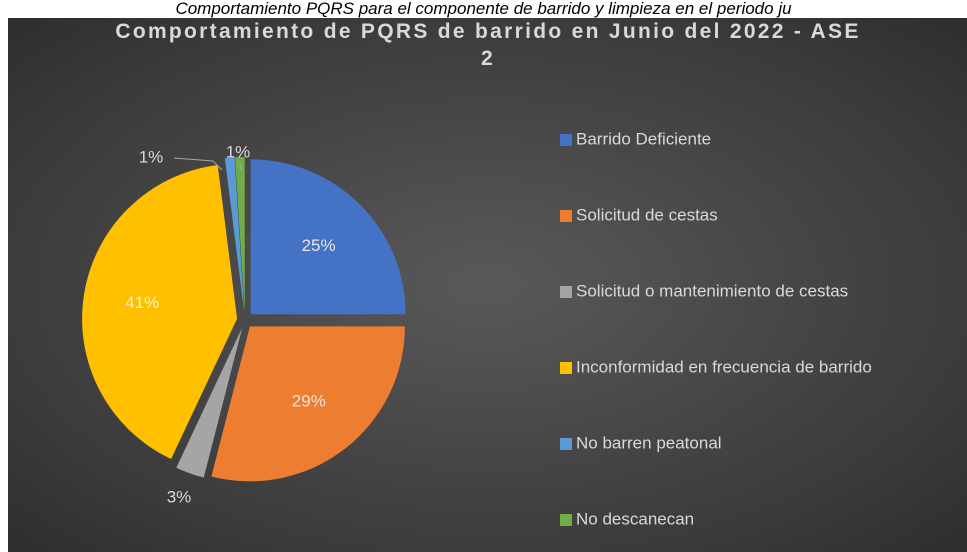 The image size is (967, 552). I want to click on legend-label: No barren peatonal, so click(649, 442).